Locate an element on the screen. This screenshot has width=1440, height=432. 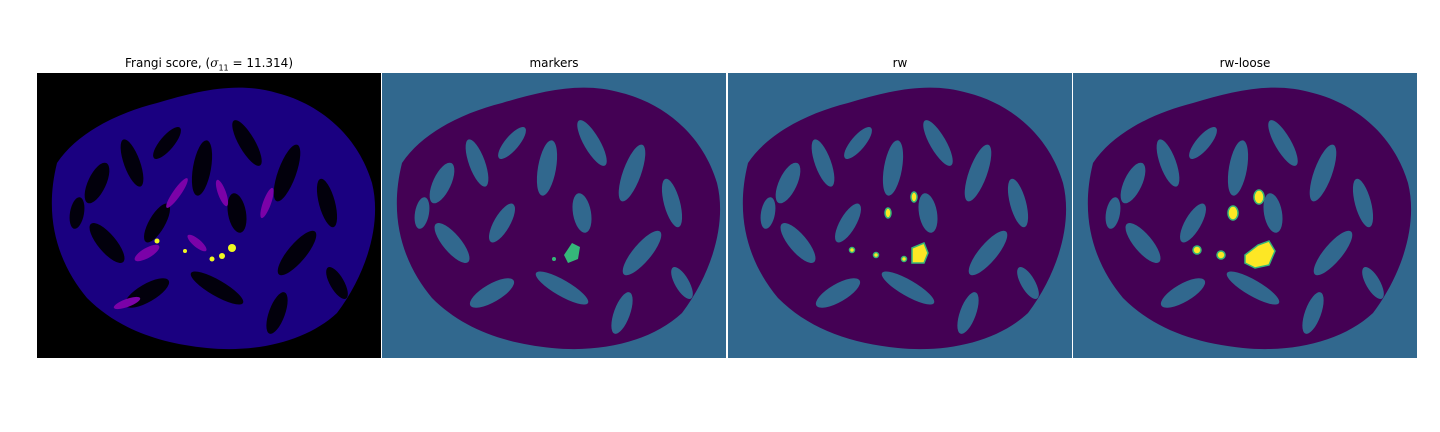
panel-title-frangi: Frangi score, (σ11 = 11.314) is located at coordinates (209, 64).